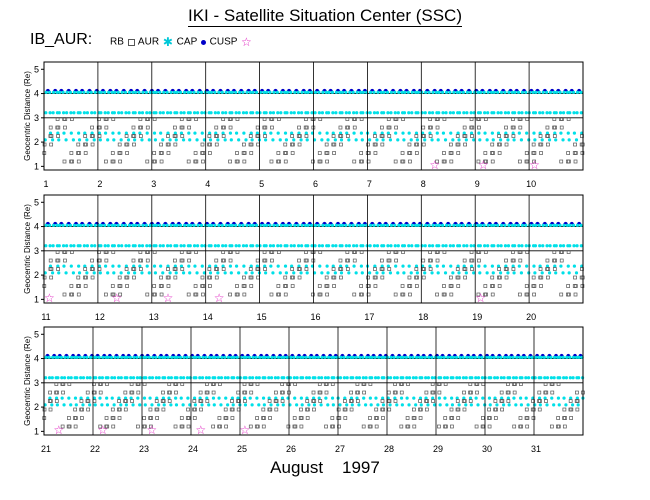 The height and width of the screenshot is (500, 650). I want to click on year-label: 1997, so click(361, 467).